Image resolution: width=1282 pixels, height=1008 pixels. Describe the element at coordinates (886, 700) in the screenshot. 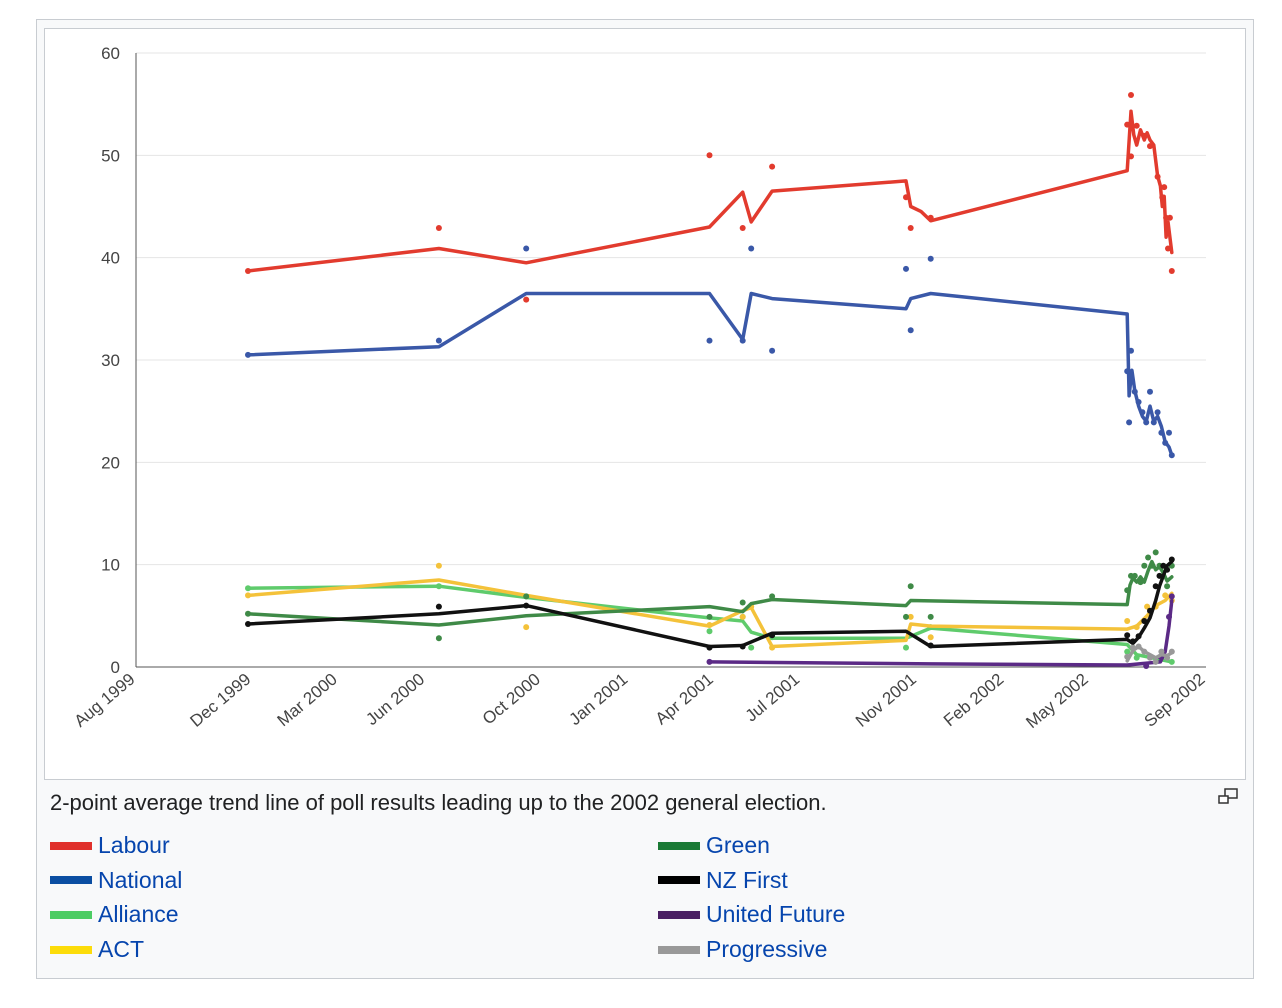

I see `x-tick-label: Nov 2001` at that location.